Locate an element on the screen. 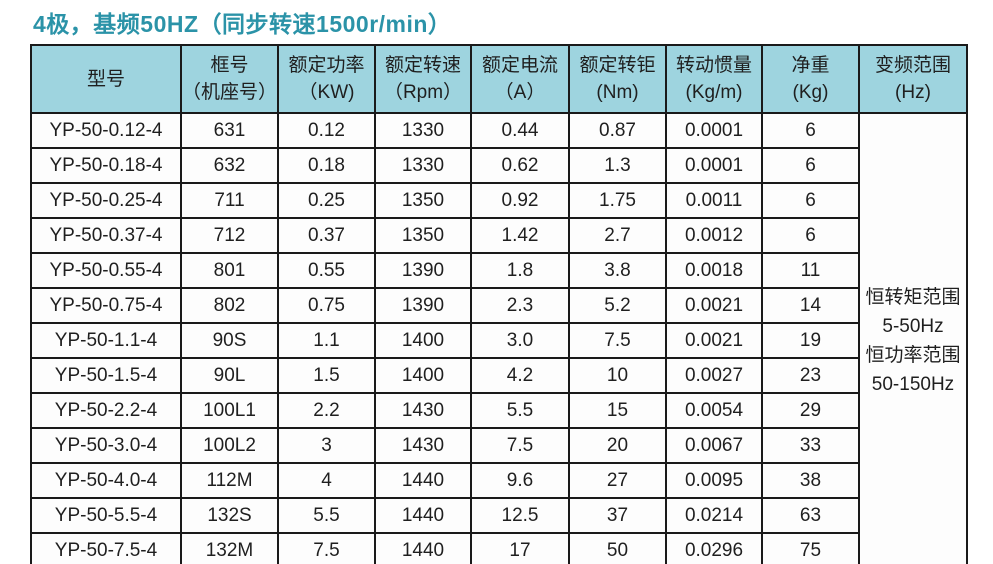  cell-inertia: 0.0067 is located at coordinates (714, 445).